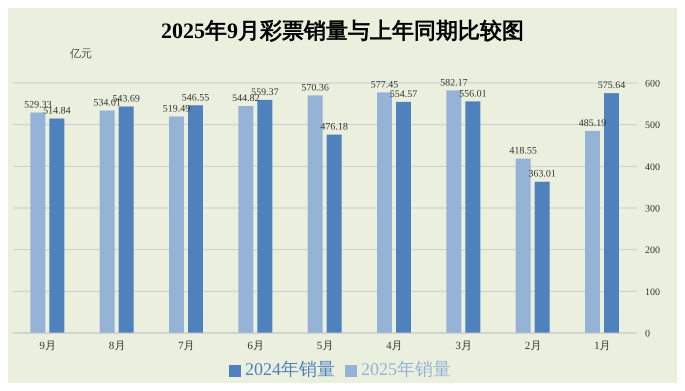  Describe the element at coordinates (602, 346) in the screenshot. I see `x-tick-label: 1月` at that location.